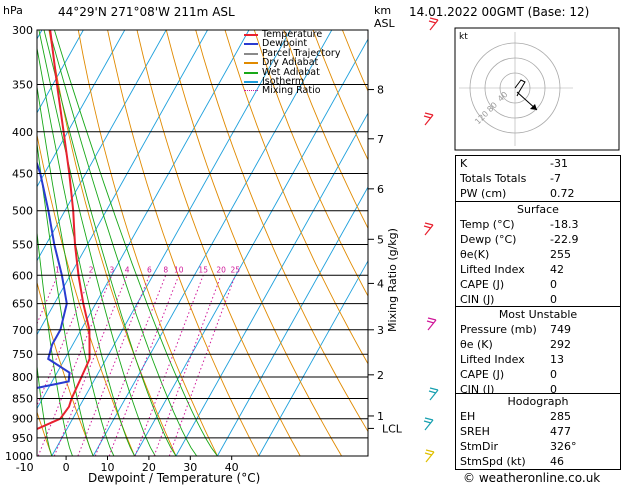  Describe the element at coordinates (190, 467) in the screenshot. I see `x-tick-label: 30` at that location.